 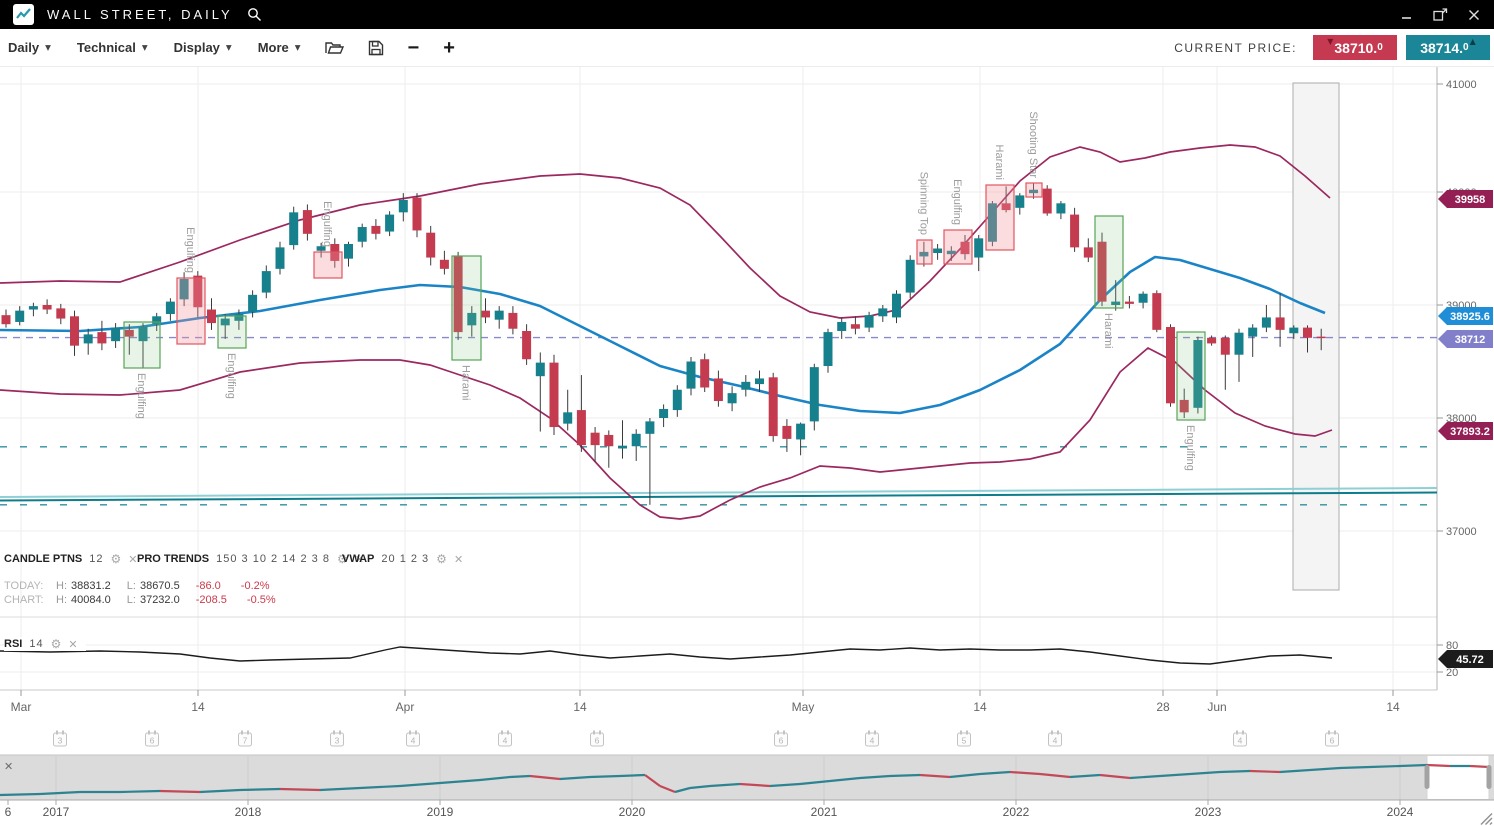 I want to click on price-tag-value: 38712, so click(x=1470, y=340).